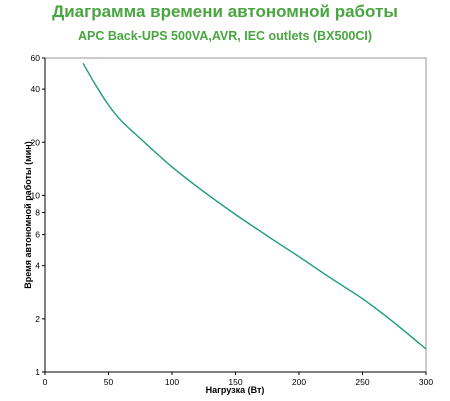 Image resolution: width=450 pixels, height=401 pixels. Describe the element at coordinates (37, 235) in the screenshot. I see `y-tick-label: 6` at that location.